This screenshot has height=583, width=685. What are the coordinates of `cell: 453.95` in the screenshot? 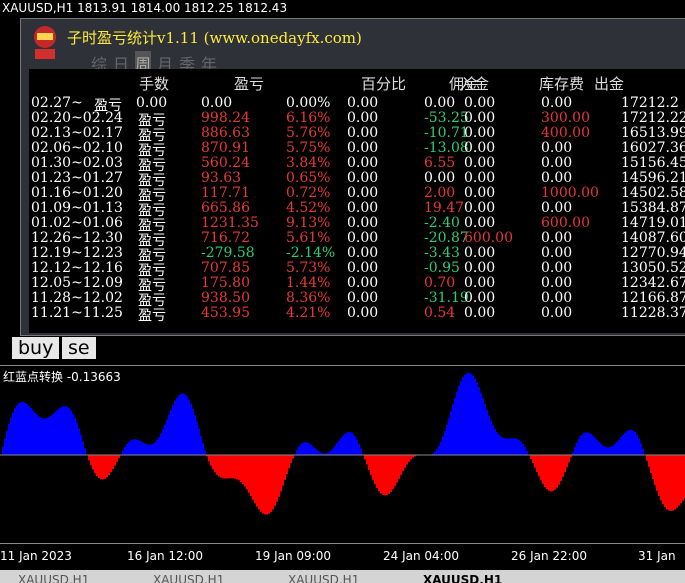 It's located at (225, 313).